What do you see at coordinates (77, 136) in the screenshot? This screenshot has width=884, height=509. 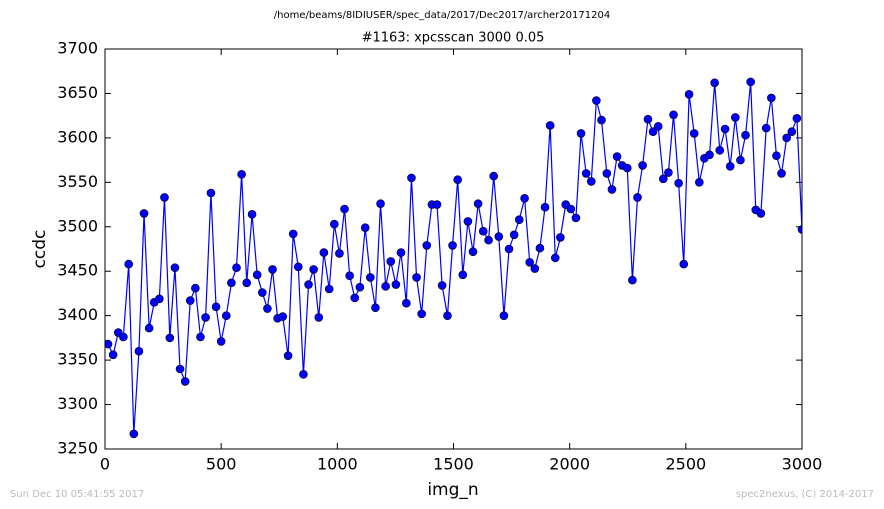 I see `y-tick-label: 3600` at bounding box center [77, 136].